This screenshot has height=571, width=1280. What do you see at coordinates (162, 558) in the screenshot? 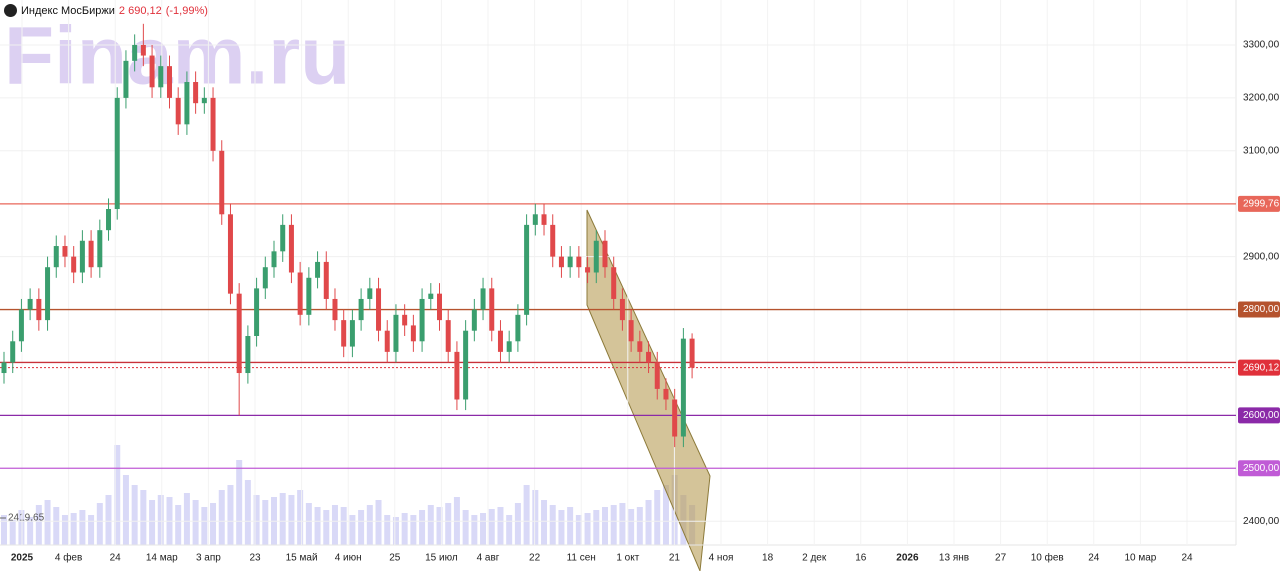
I see `x-tick-label: 14 мар` at bounding box center [162, 558].